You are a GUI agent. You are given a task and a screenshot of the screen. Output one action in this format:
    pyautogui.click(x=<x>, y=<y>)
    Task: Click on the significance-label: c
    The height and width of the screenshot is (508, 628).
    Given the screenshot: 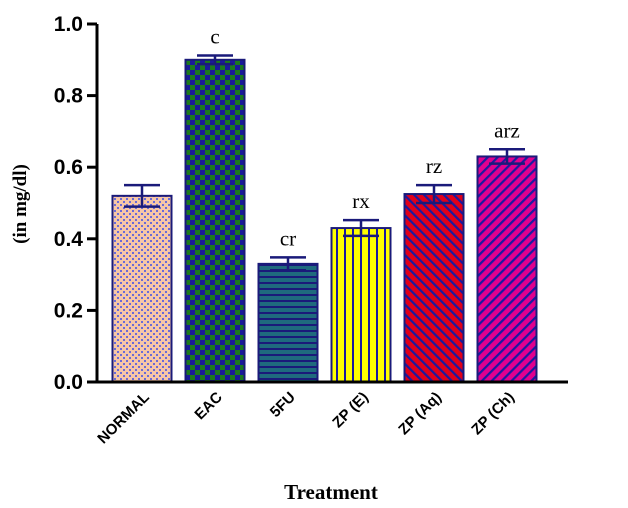 What is the action you would take?
    pyautogui.click(x=214, y=37)
    